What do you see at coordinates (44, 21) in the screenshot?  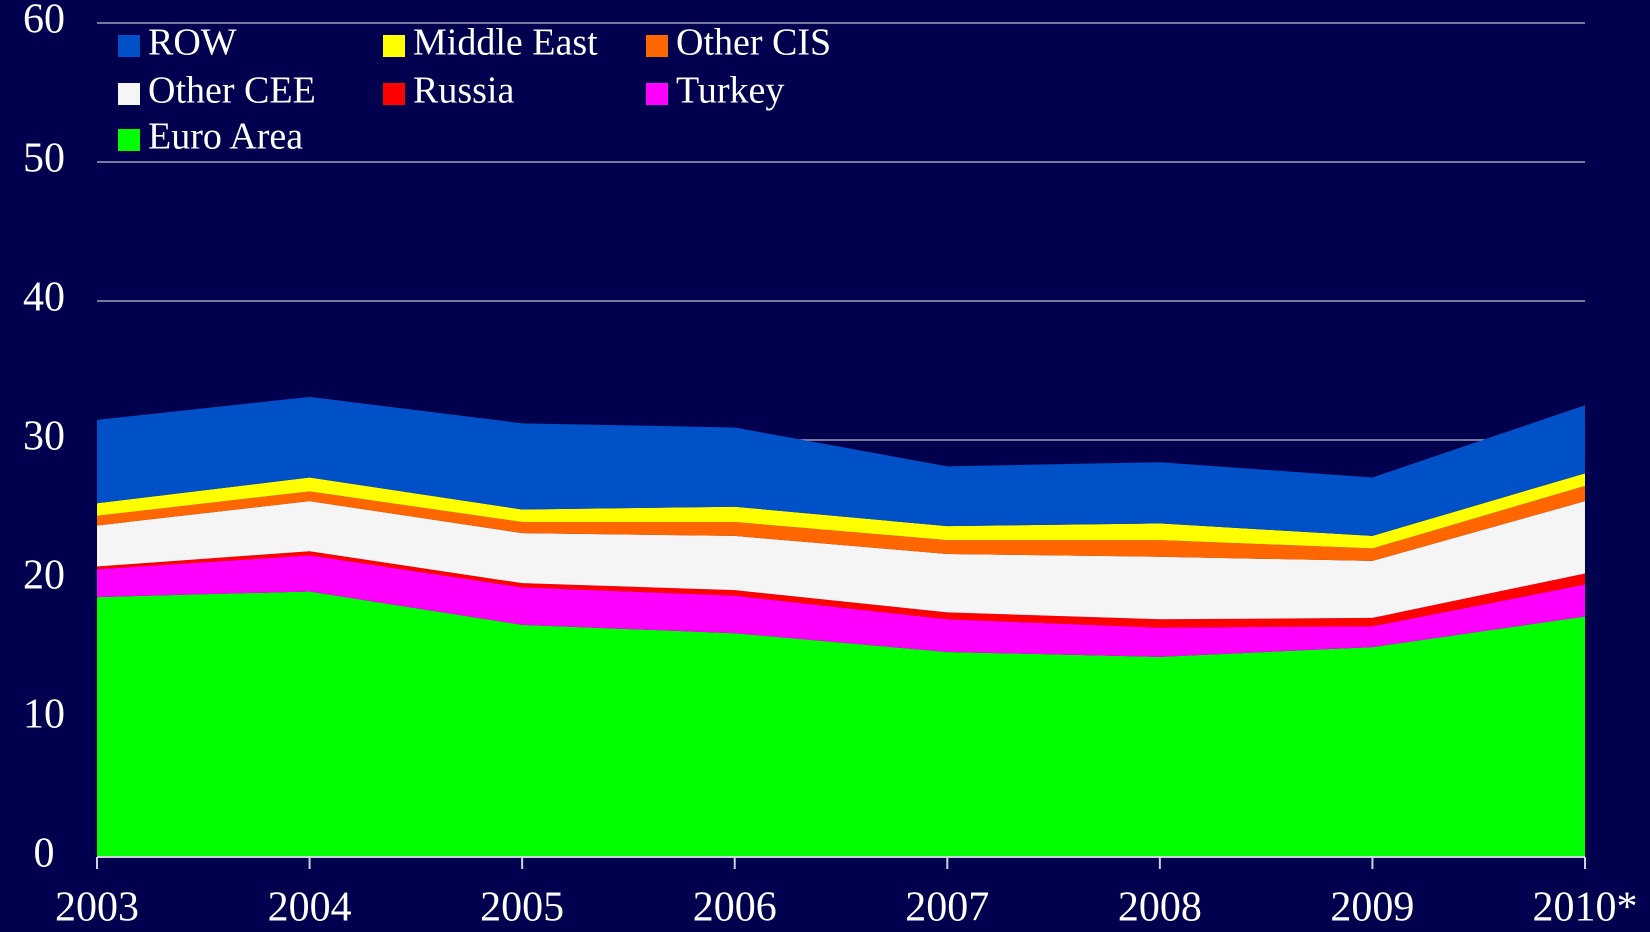 I see `y-tick-label: 60` at bounding box center [44, 21].